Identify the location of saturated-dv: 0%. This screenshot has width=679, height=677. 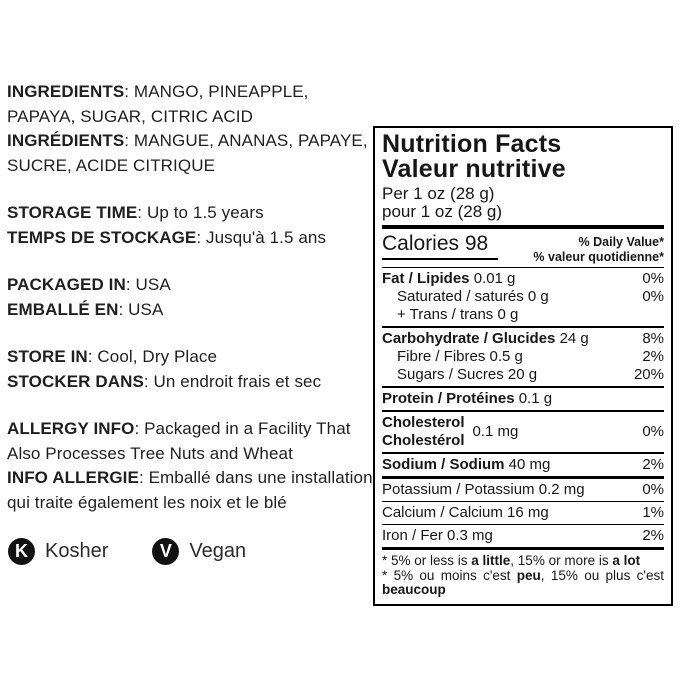
(653, 296).